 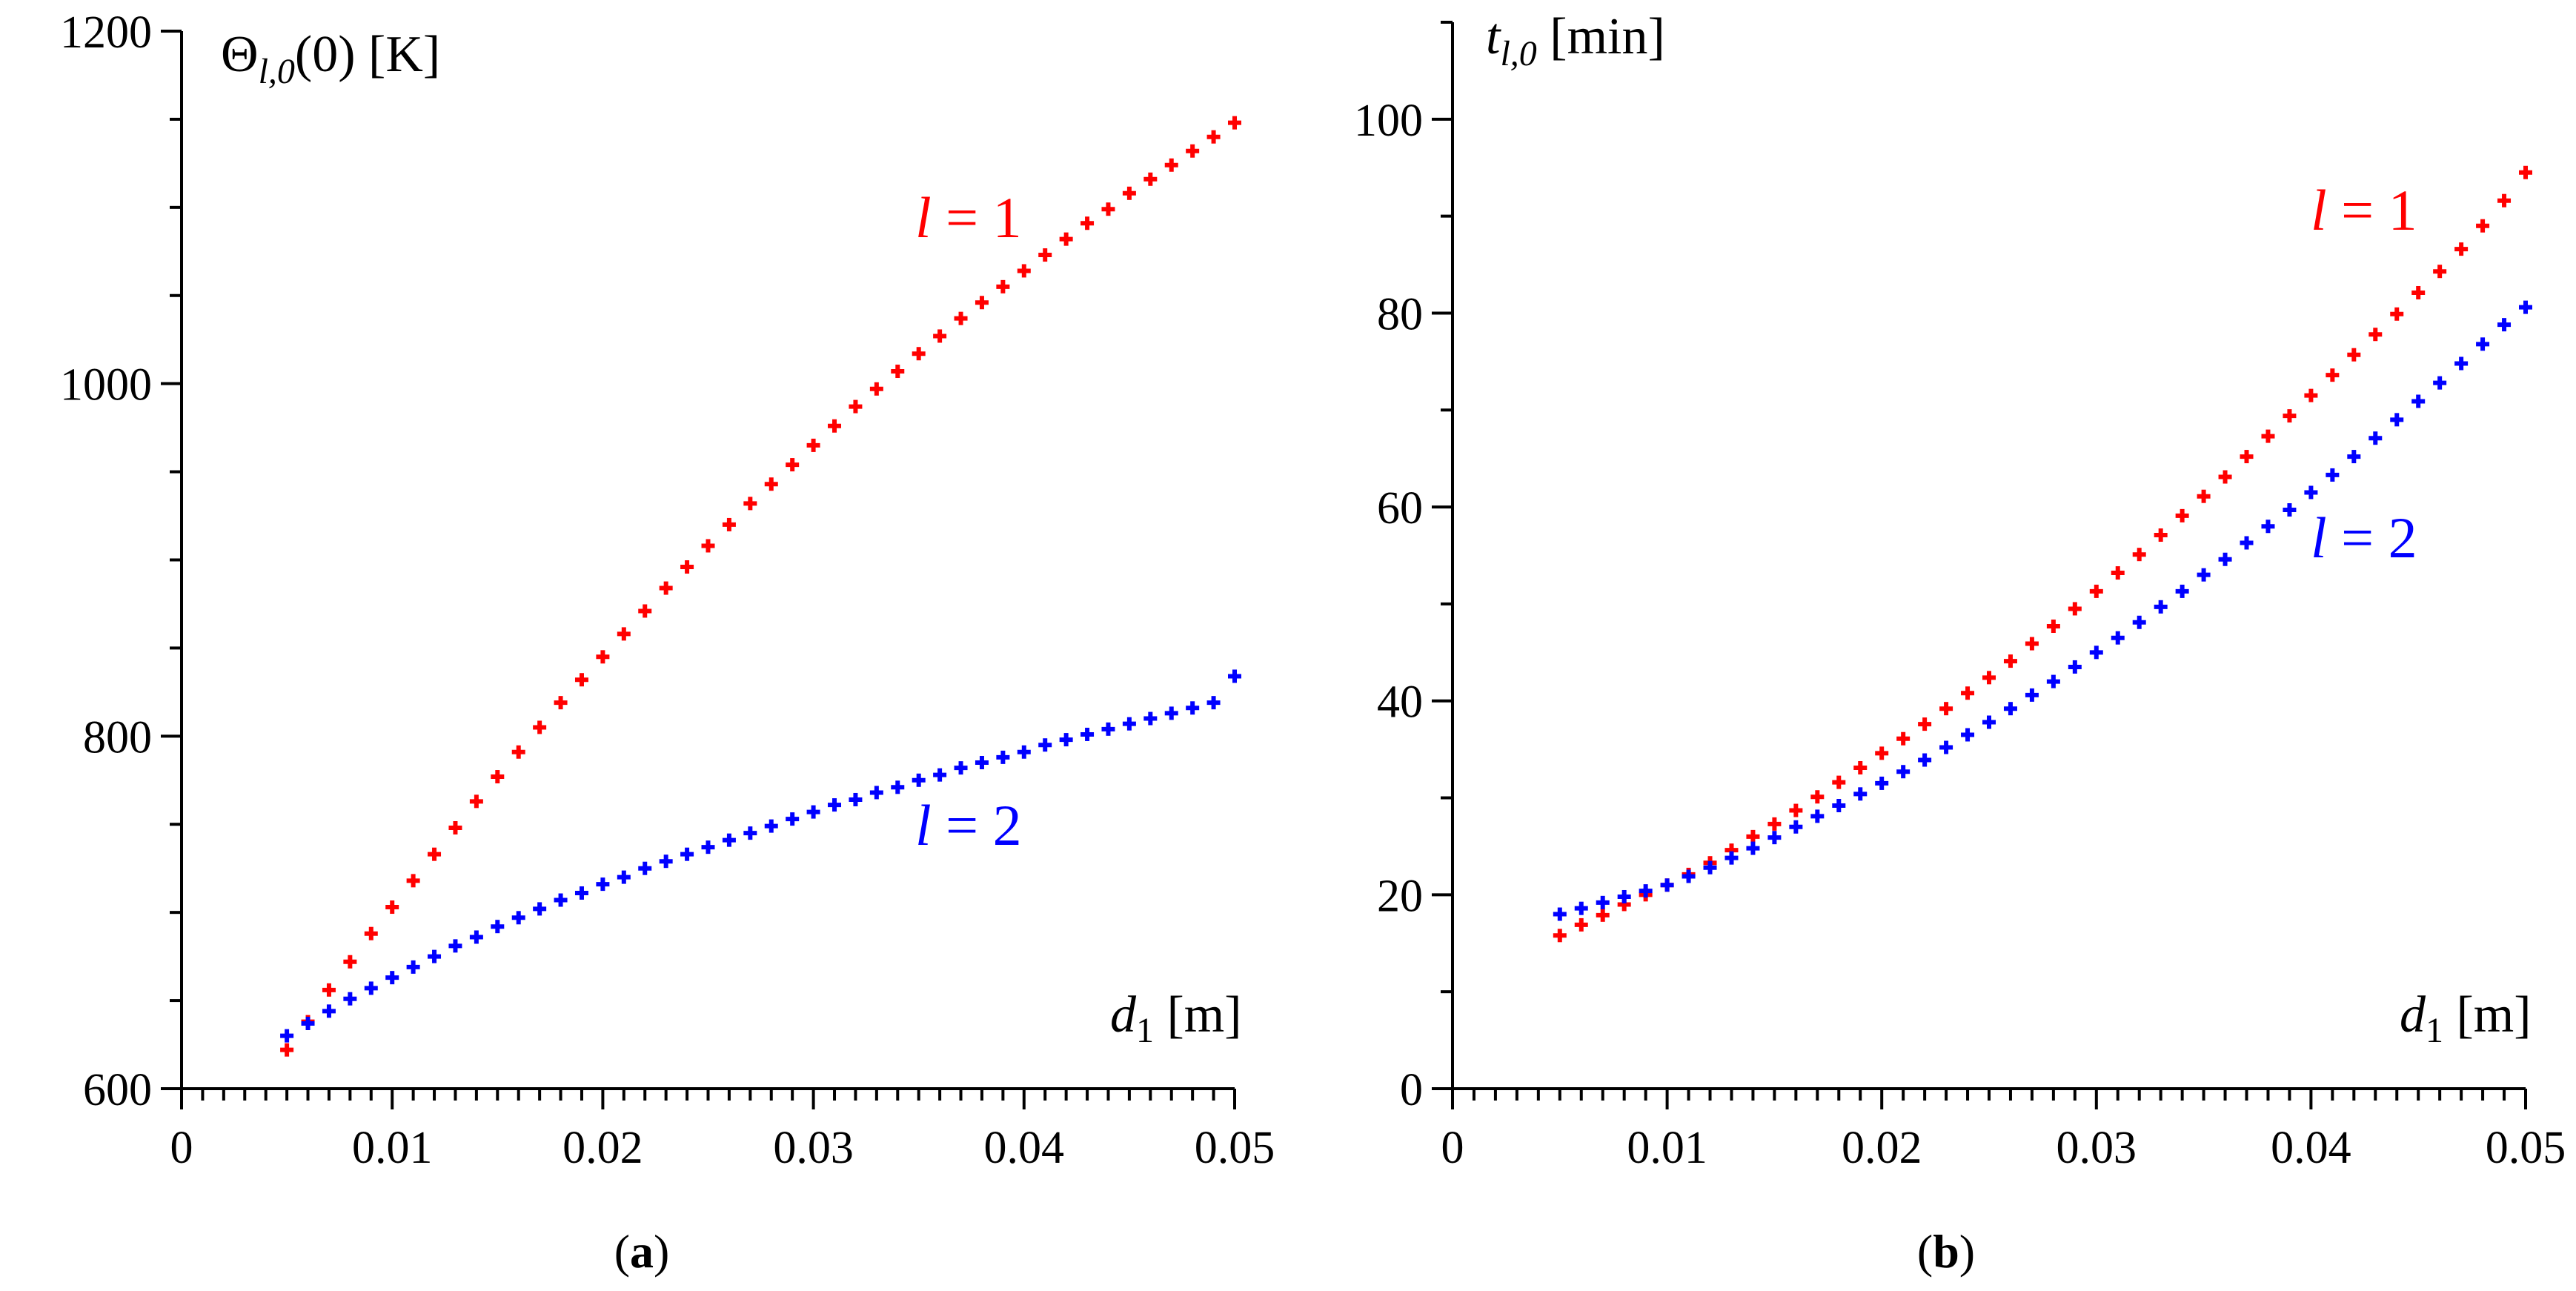 I want to click on y-tick-label: 800, so click(x=117, y=738).